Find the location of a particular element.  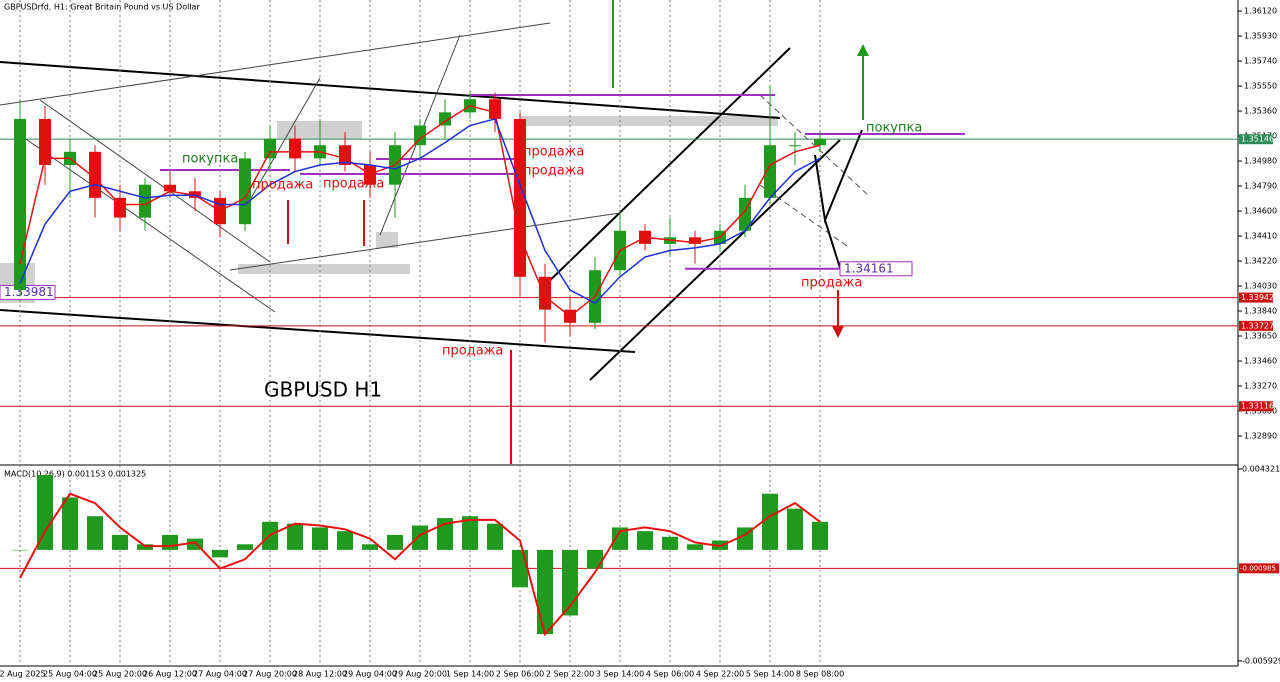

x-tick-label: 29 Aug 20:00 is located at coordinates (420, 674).